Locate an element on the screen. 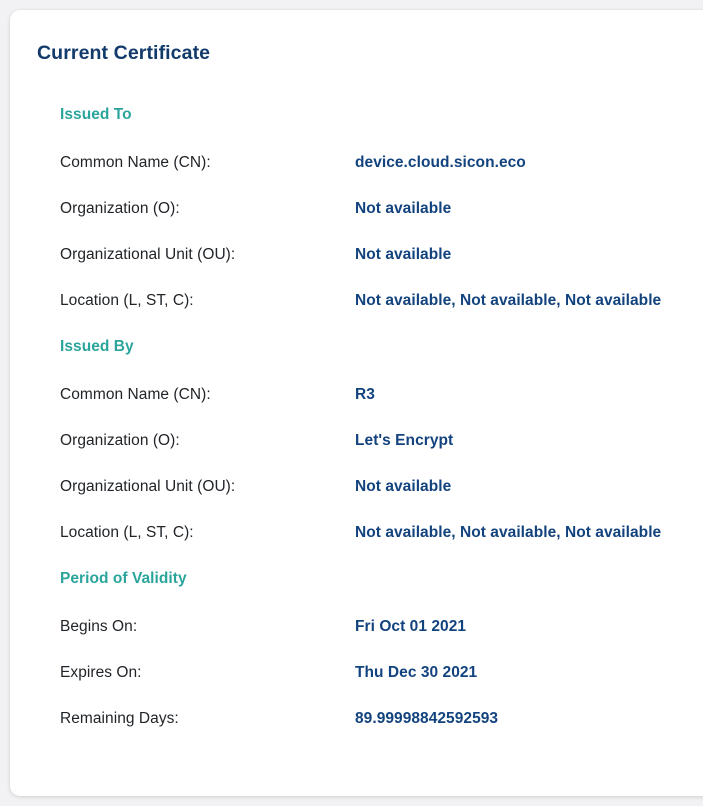 The width and height of the screenshot is (703, 806). detail-value: Let's Encrypt is located at coordinates (404, 440).